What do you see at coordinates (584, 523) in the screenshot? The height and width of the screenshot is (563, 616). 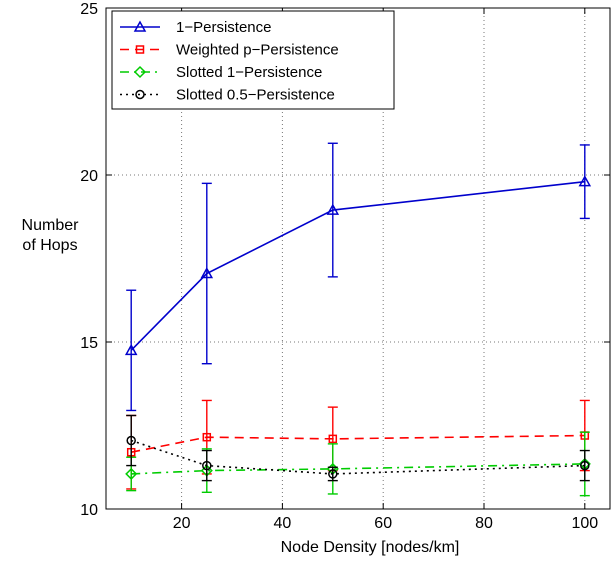 I see `x-tick-label: 100` at bounding box center [584, 523].